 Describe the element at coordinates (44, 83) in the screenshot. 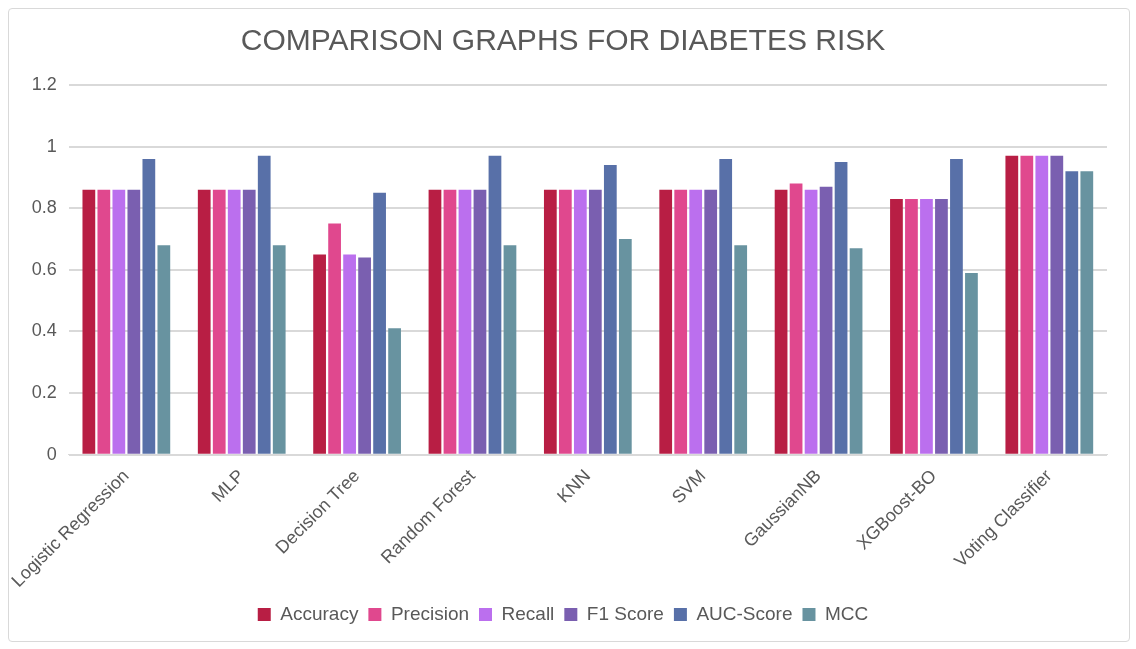

I see `y-tick-label: 1.2` at that location.